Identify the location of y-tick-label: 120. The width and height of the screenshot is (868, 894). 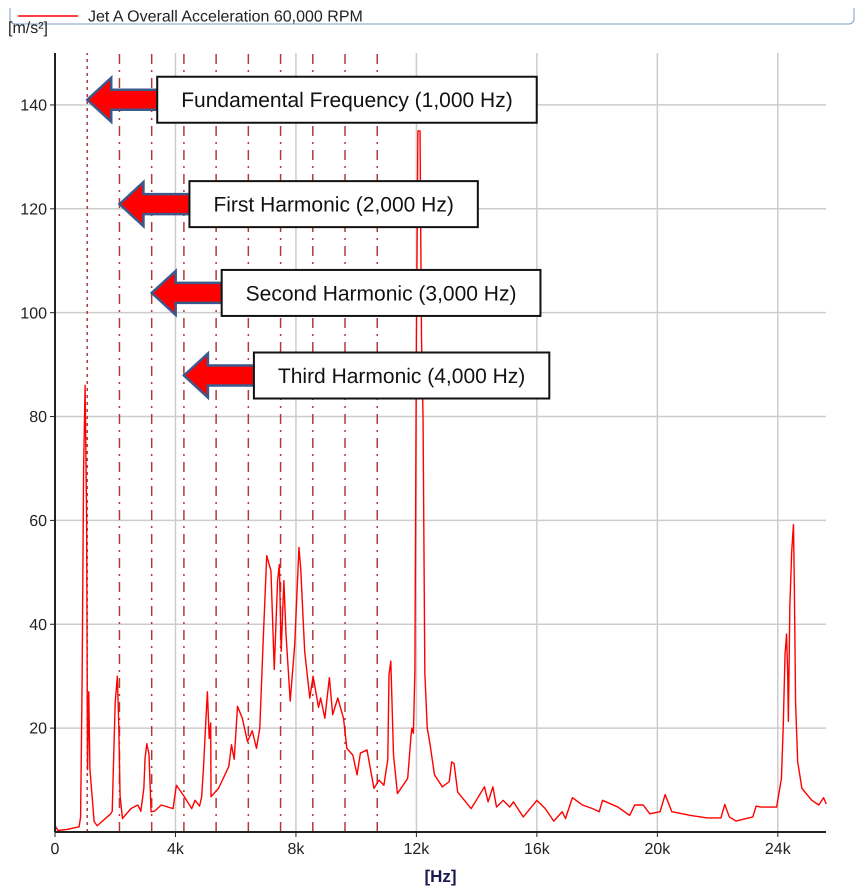
(34, 209).